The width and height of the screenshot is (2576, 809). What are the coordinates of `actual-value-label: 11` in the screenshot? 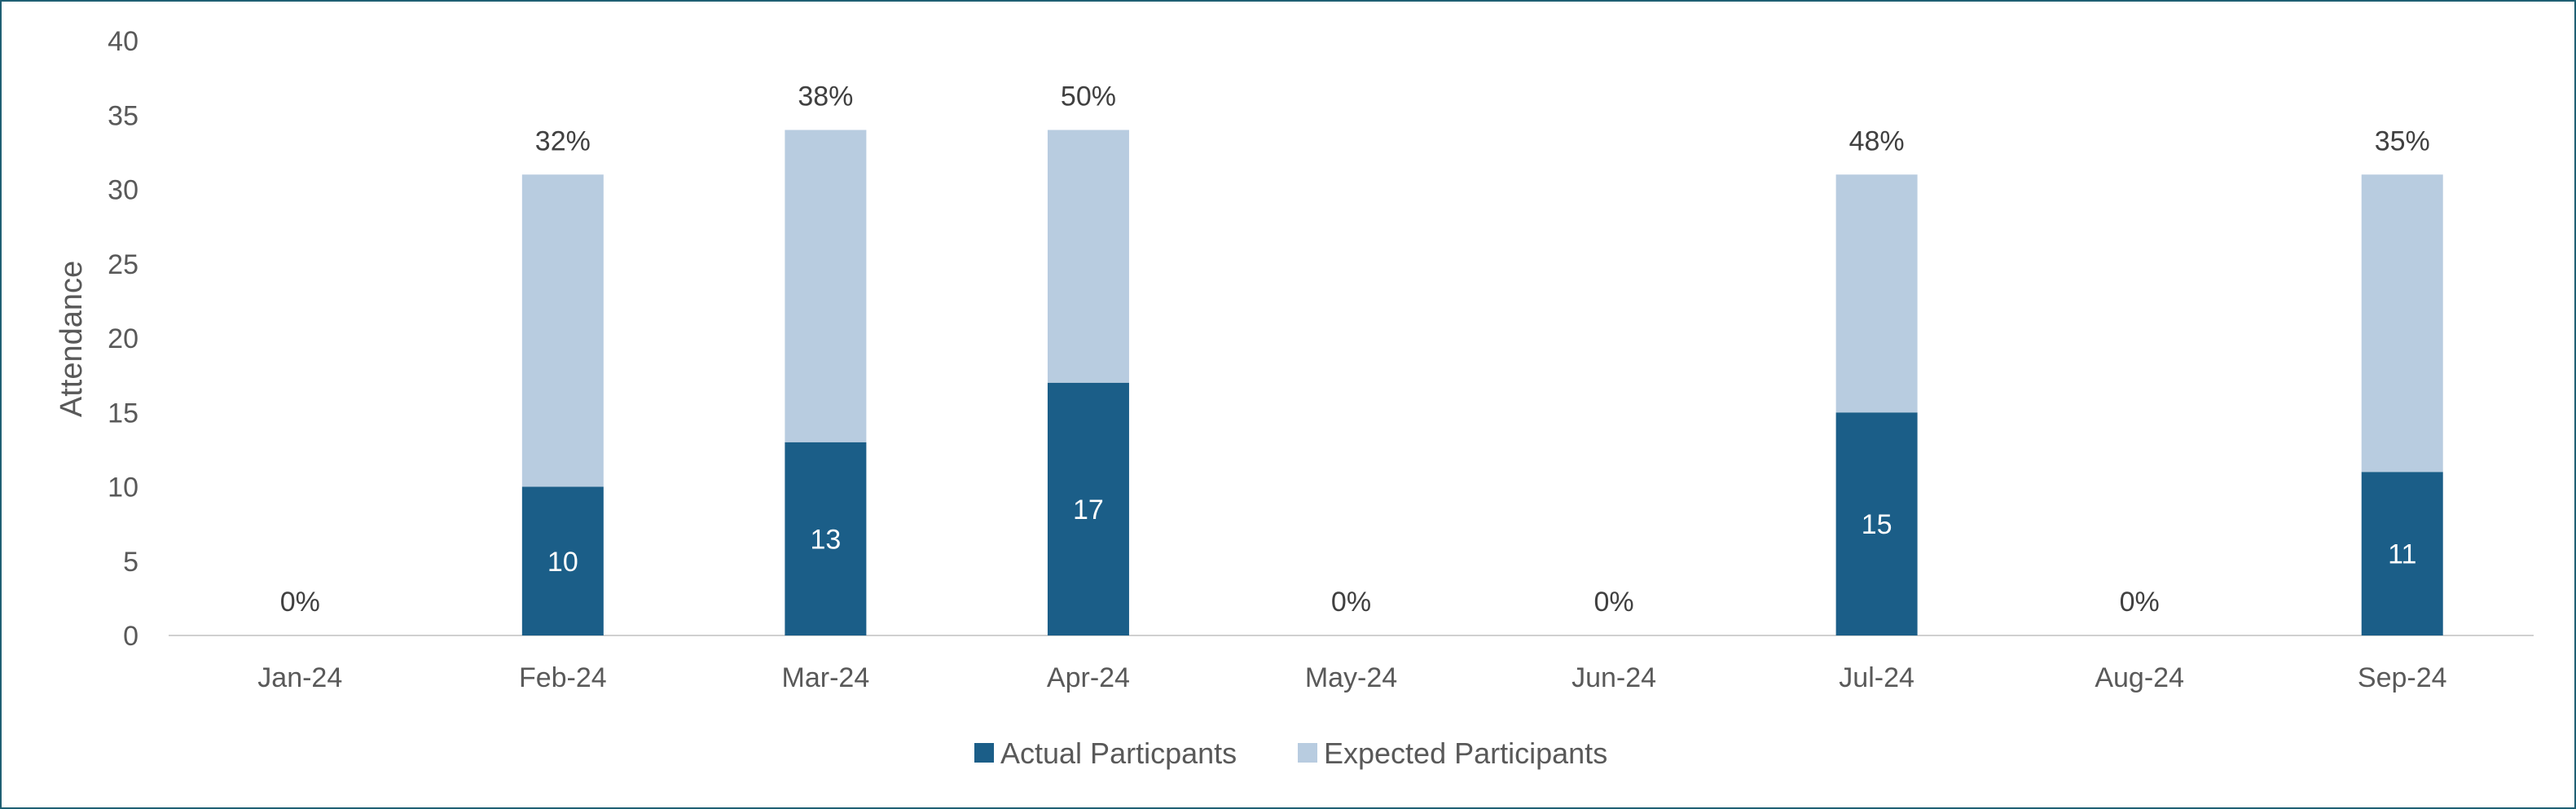 It's located at (2402, 554).